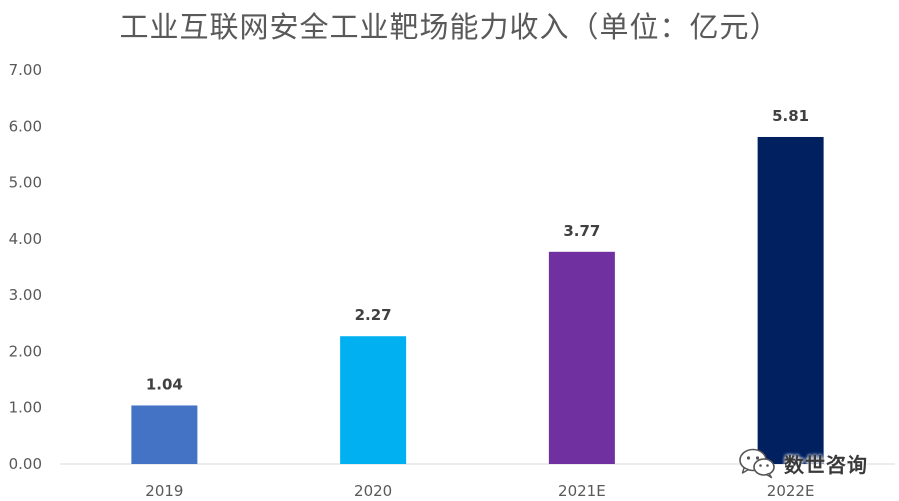 Image resolution: width=899 pixels, height=501 pixels. I want to click on data-label-2020: 2.27, so click(373, 315).